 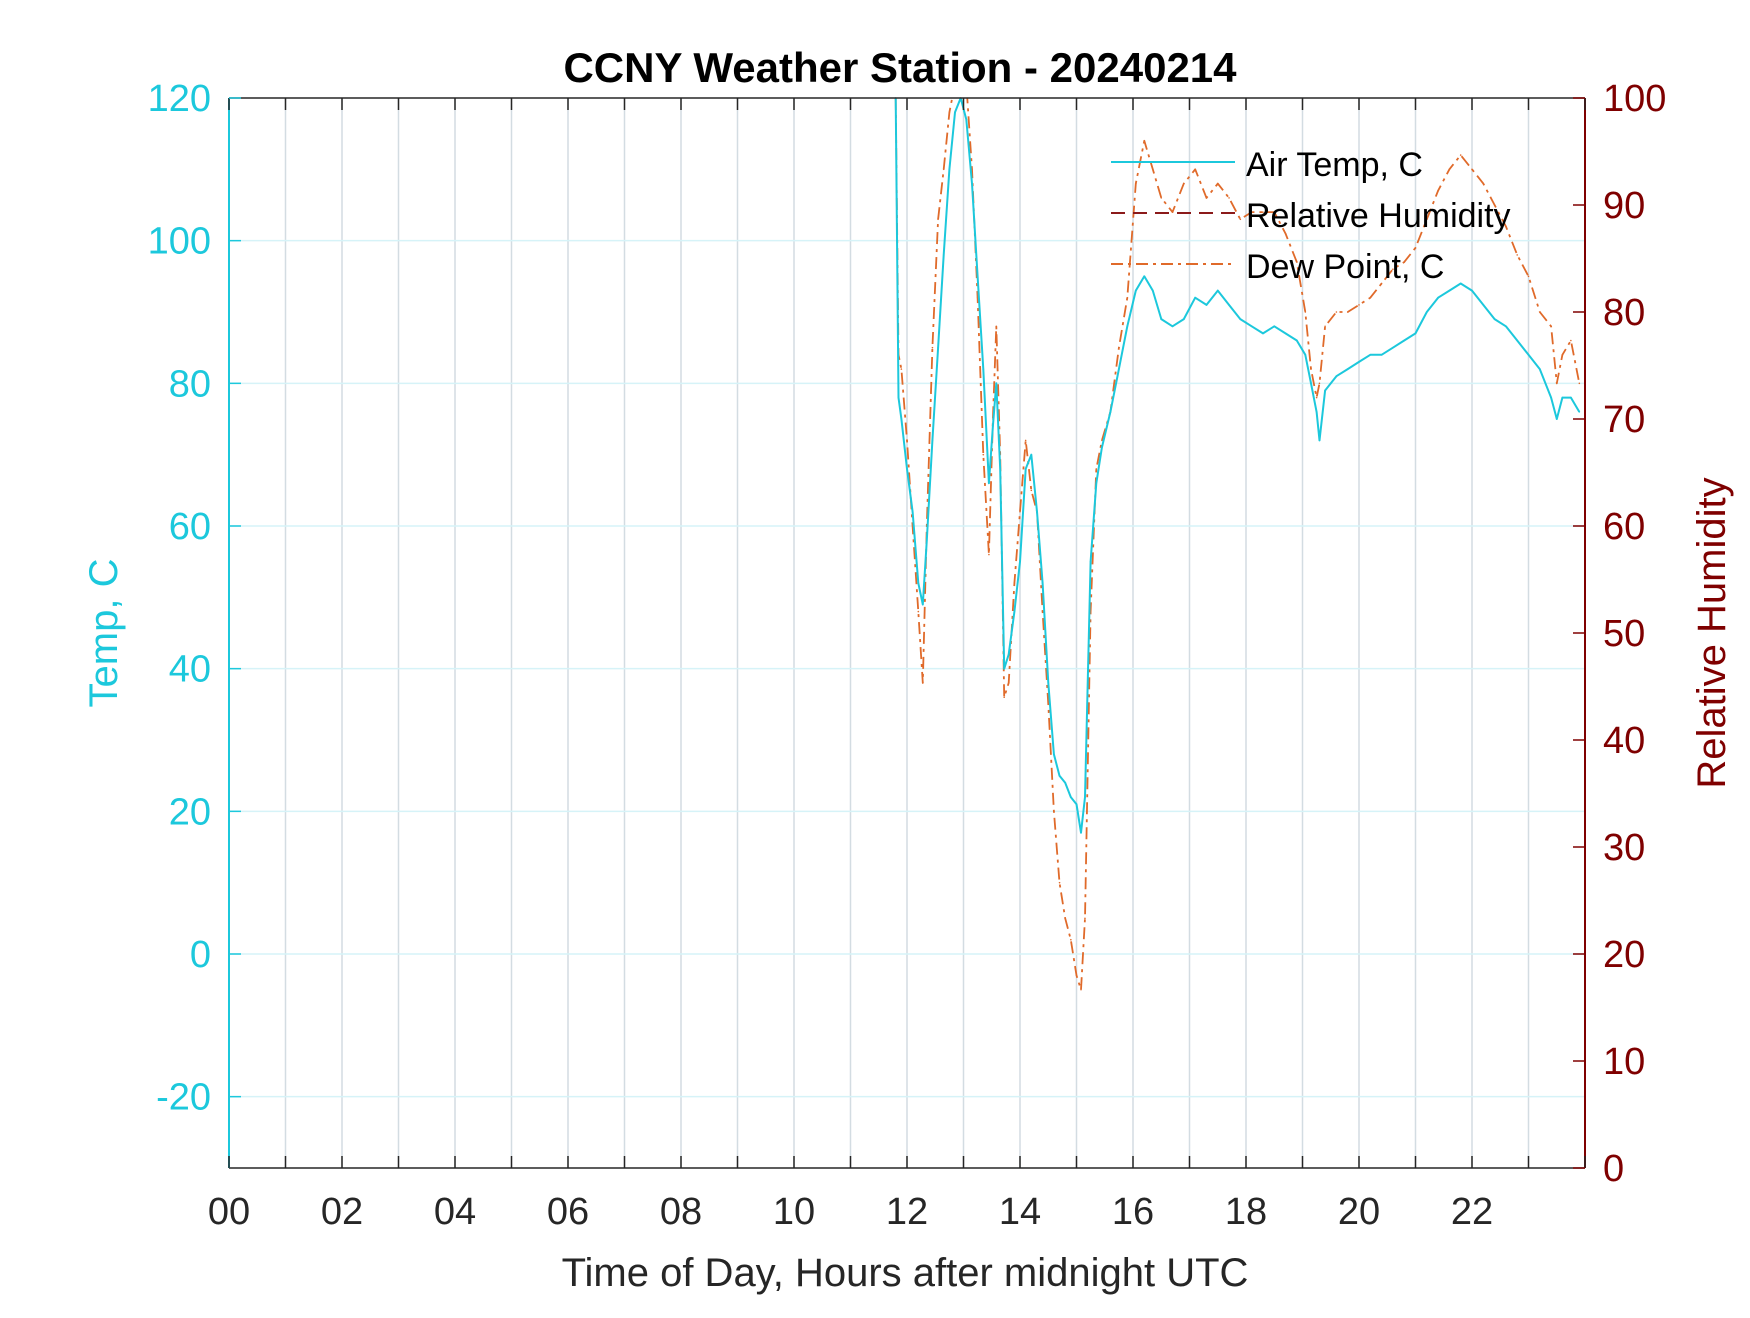 What do you see at coordinates (1712, 632) in the screenshot?
I see `y-axis-right-label: Relative Humidity` at bounding box center [1712, 632].